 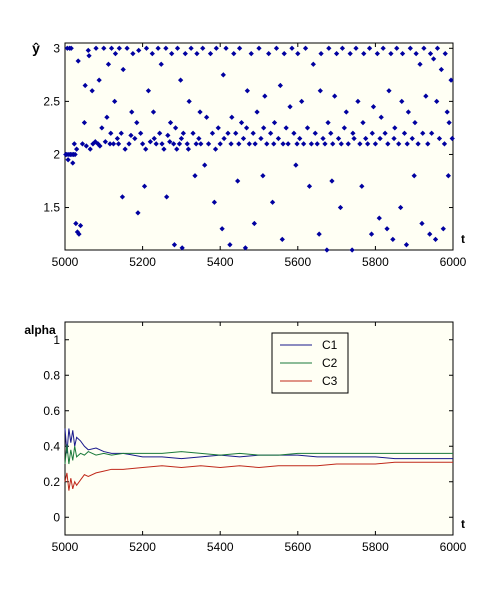 I want to click on x-tick-label: 6000, so click(x=453, y=262).